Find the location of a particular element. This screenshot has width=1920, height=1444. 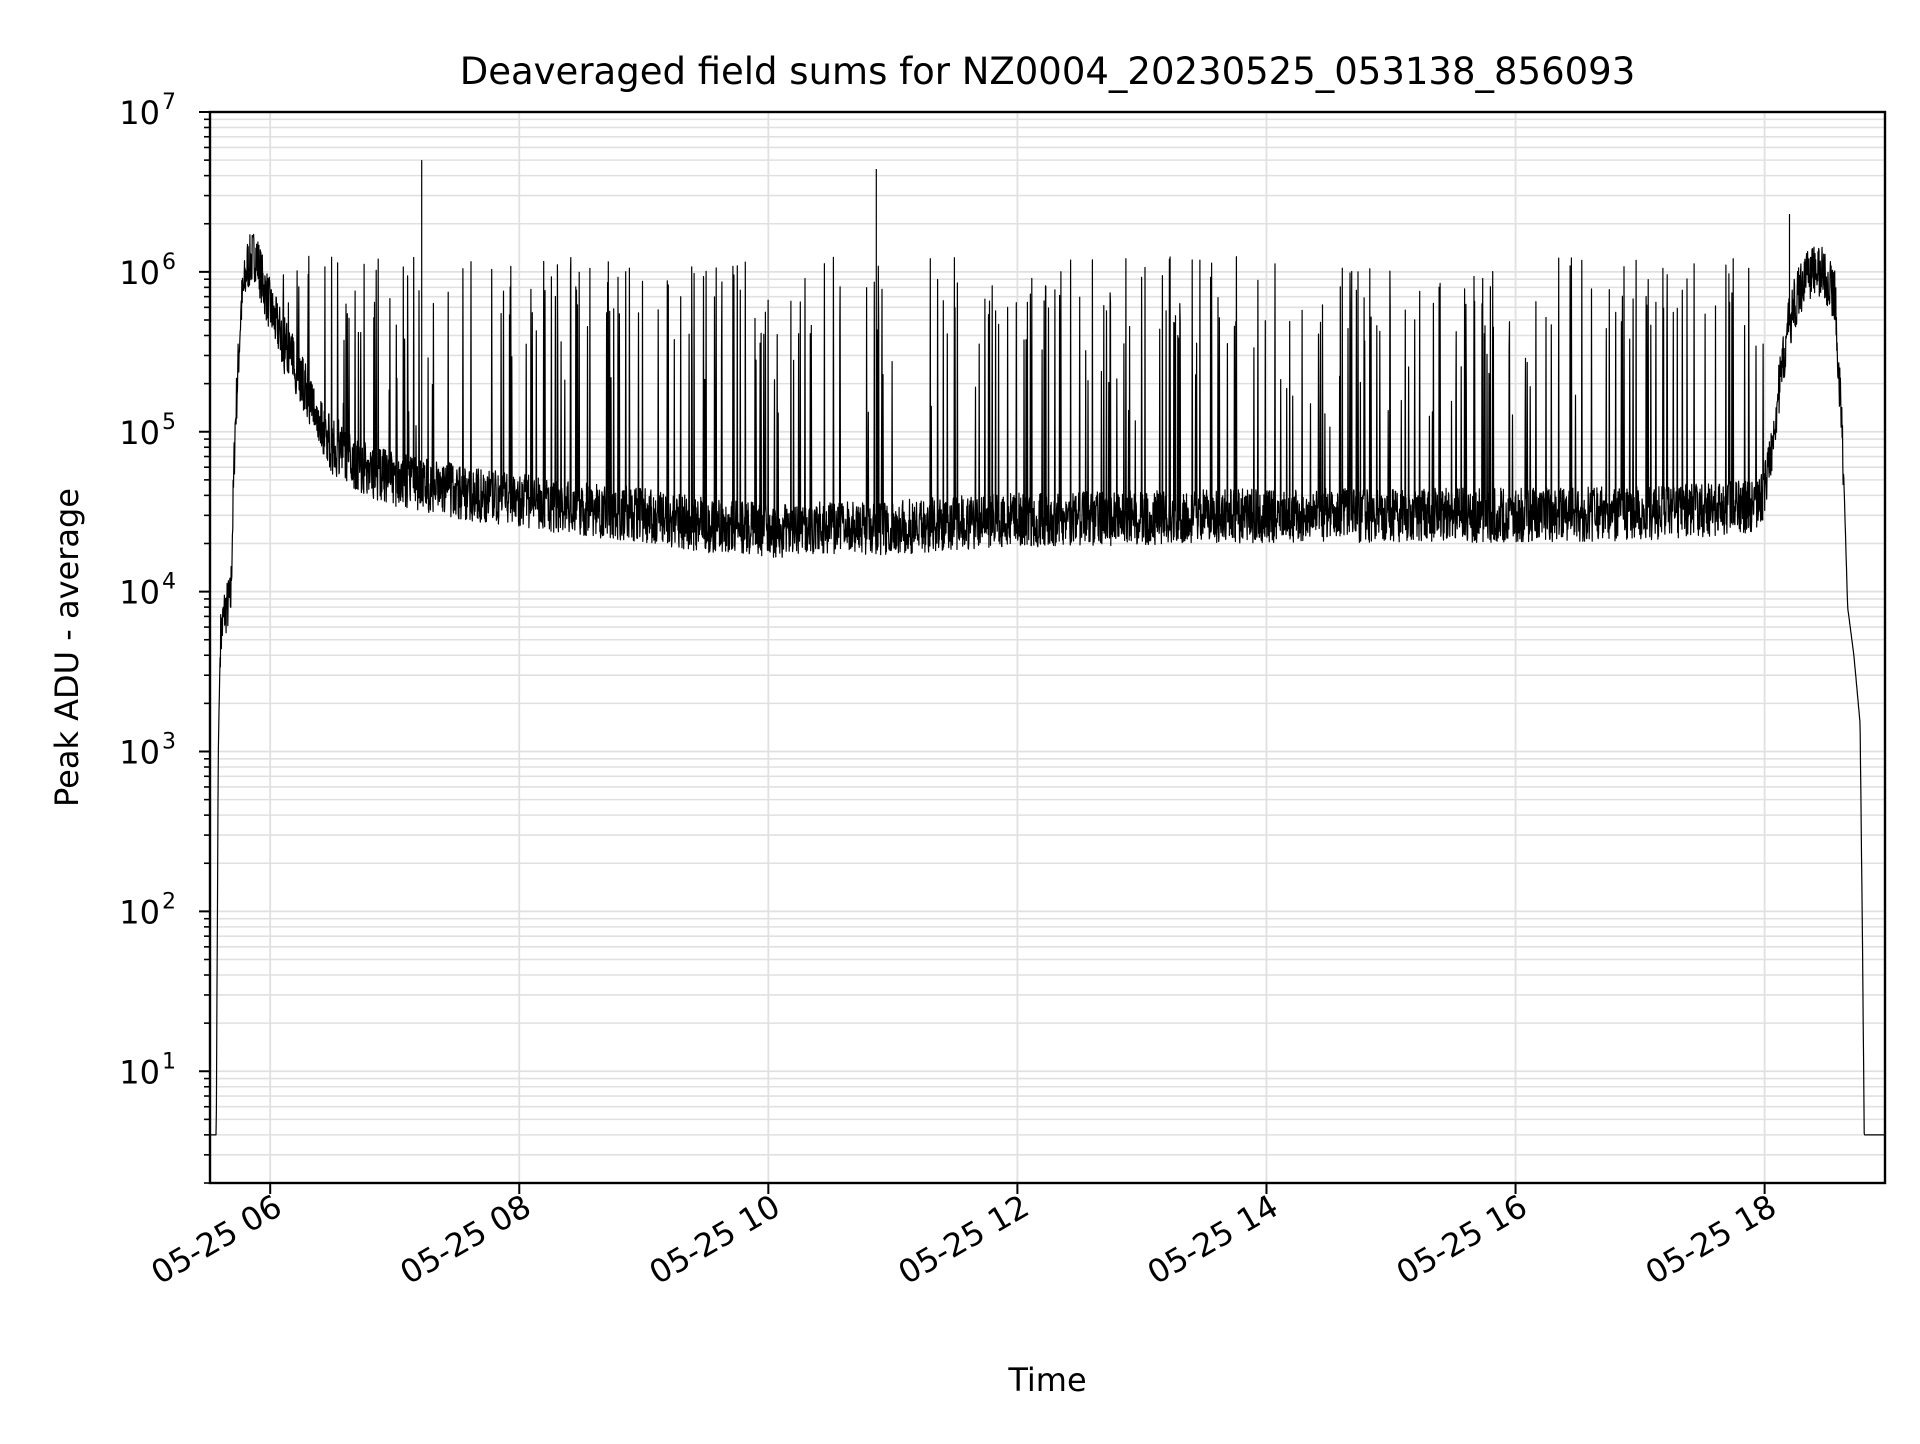

x-tick-label: 05-25 18 is located at coordinates (1711, 1239).